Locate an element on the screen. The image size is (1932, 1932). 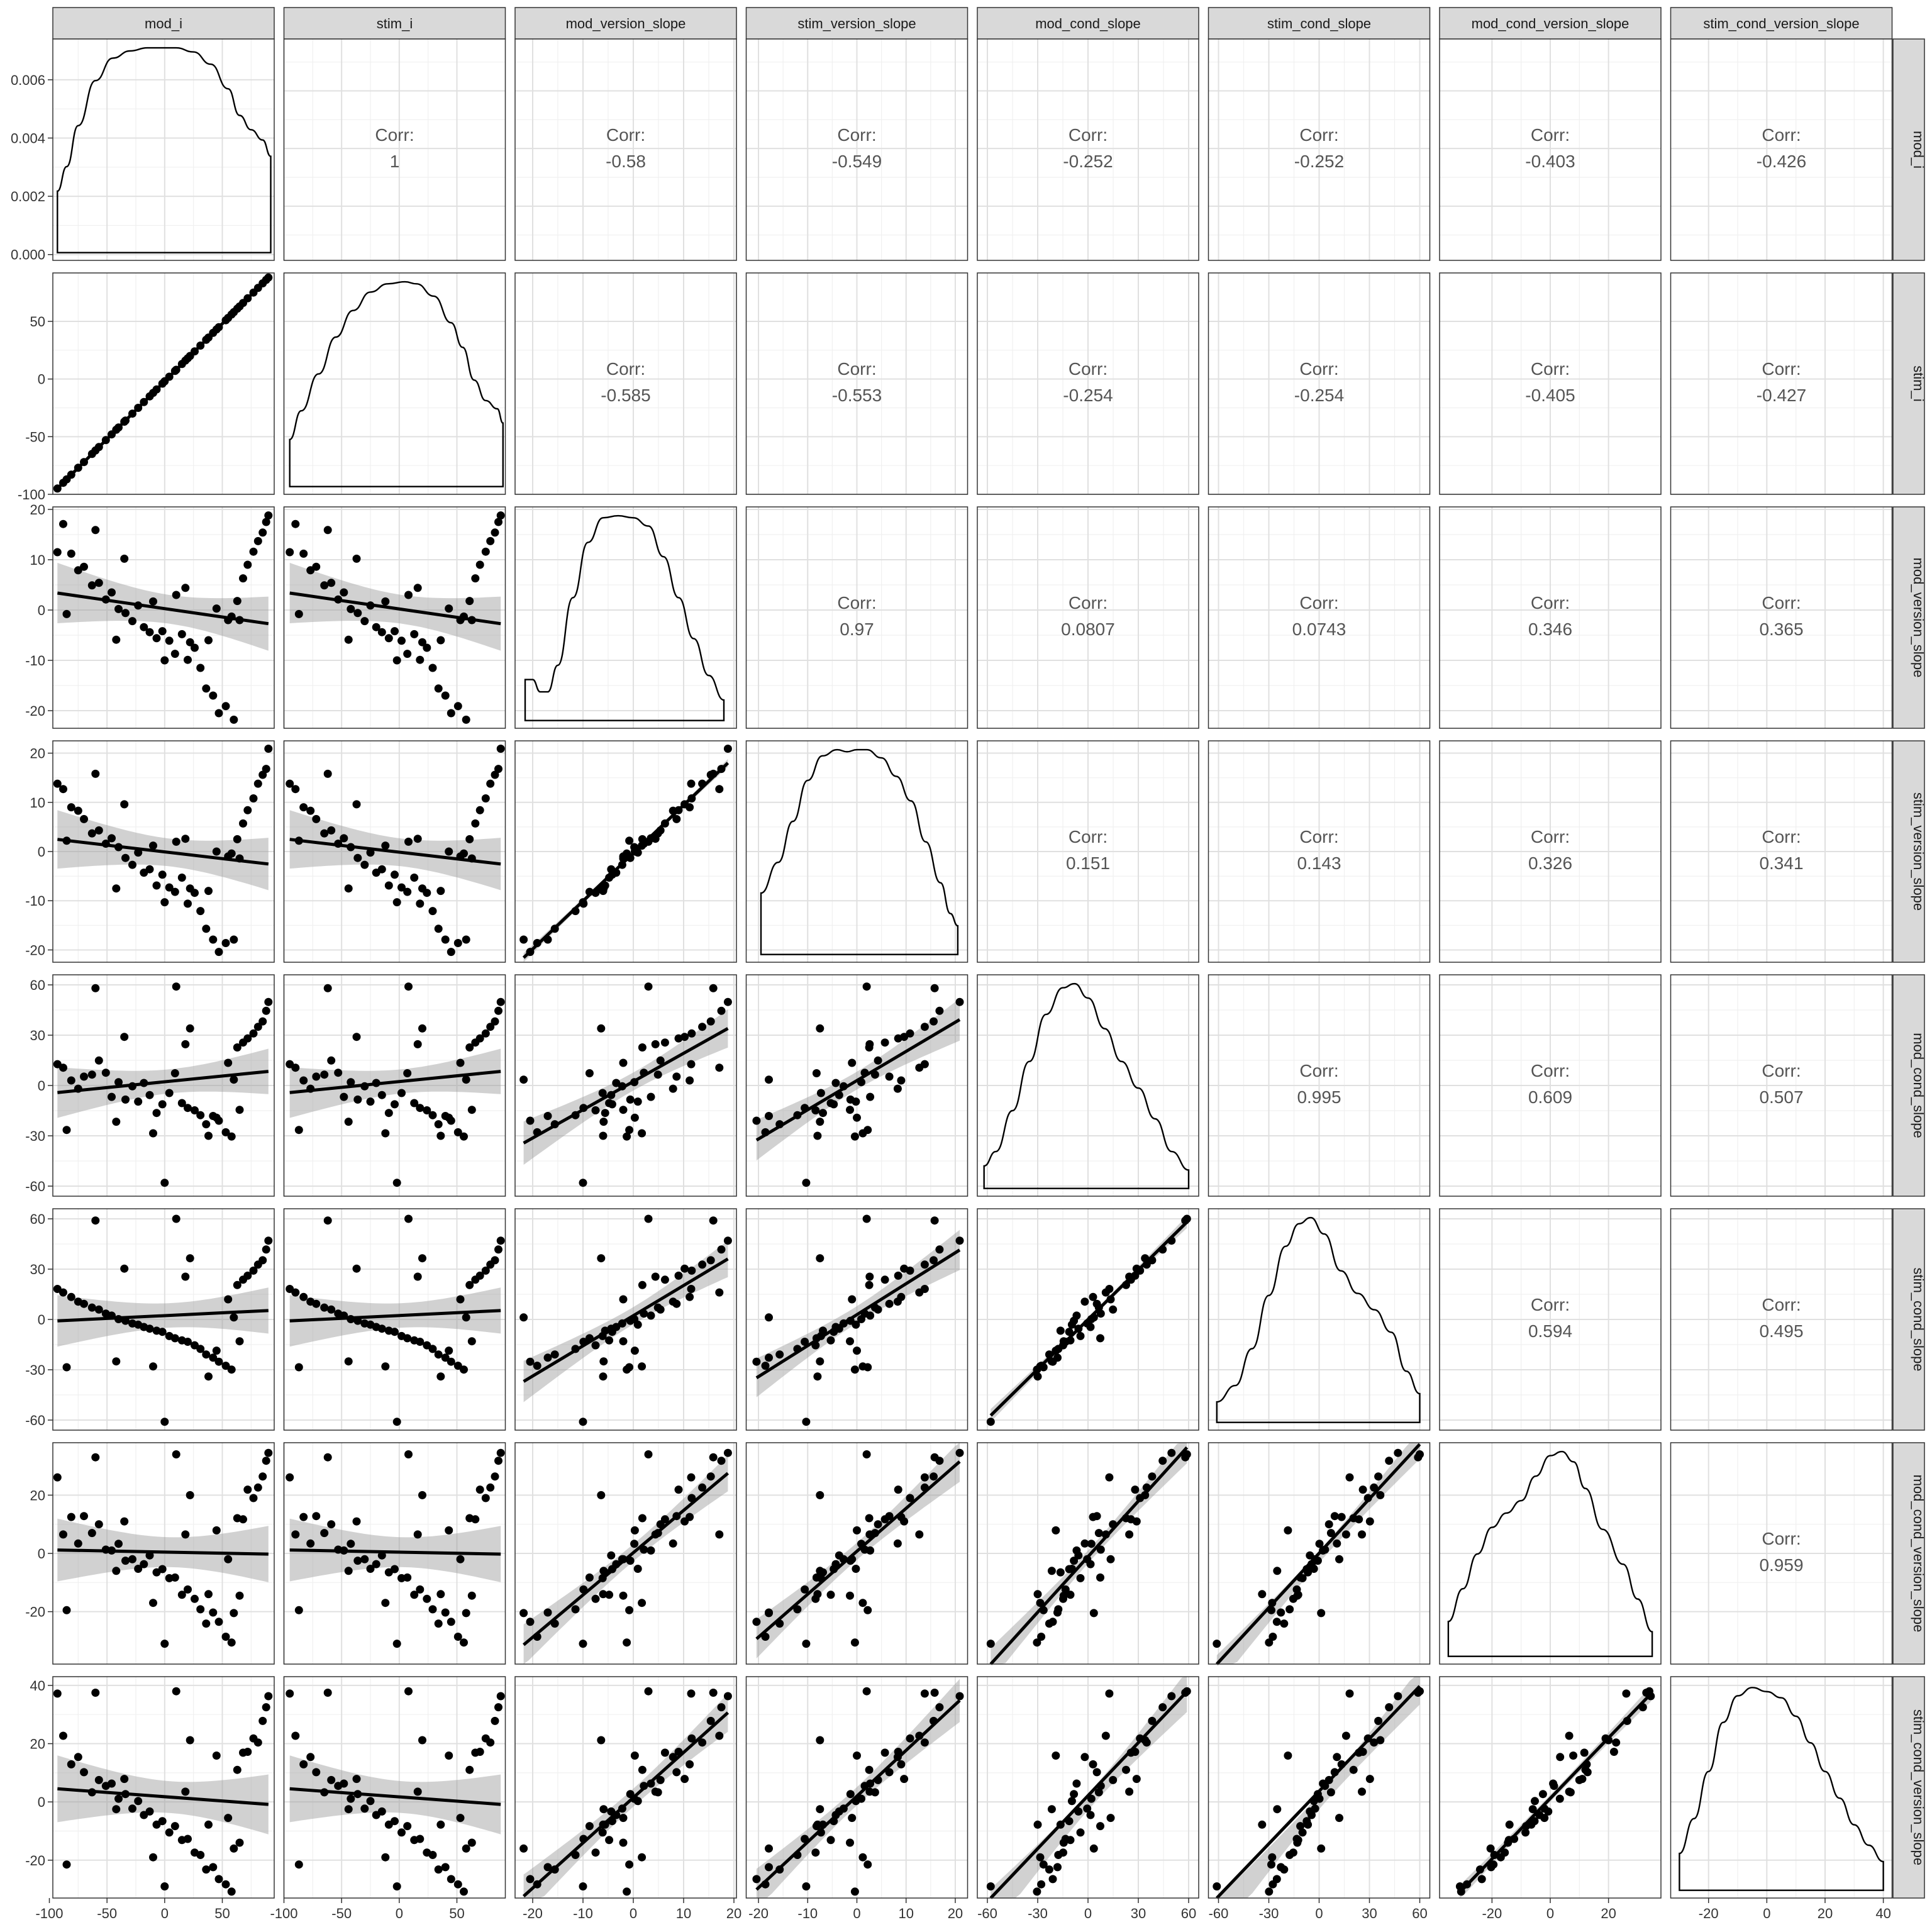
panel-r1-c2: Corr: 1 is located at coordinates (394, 149).